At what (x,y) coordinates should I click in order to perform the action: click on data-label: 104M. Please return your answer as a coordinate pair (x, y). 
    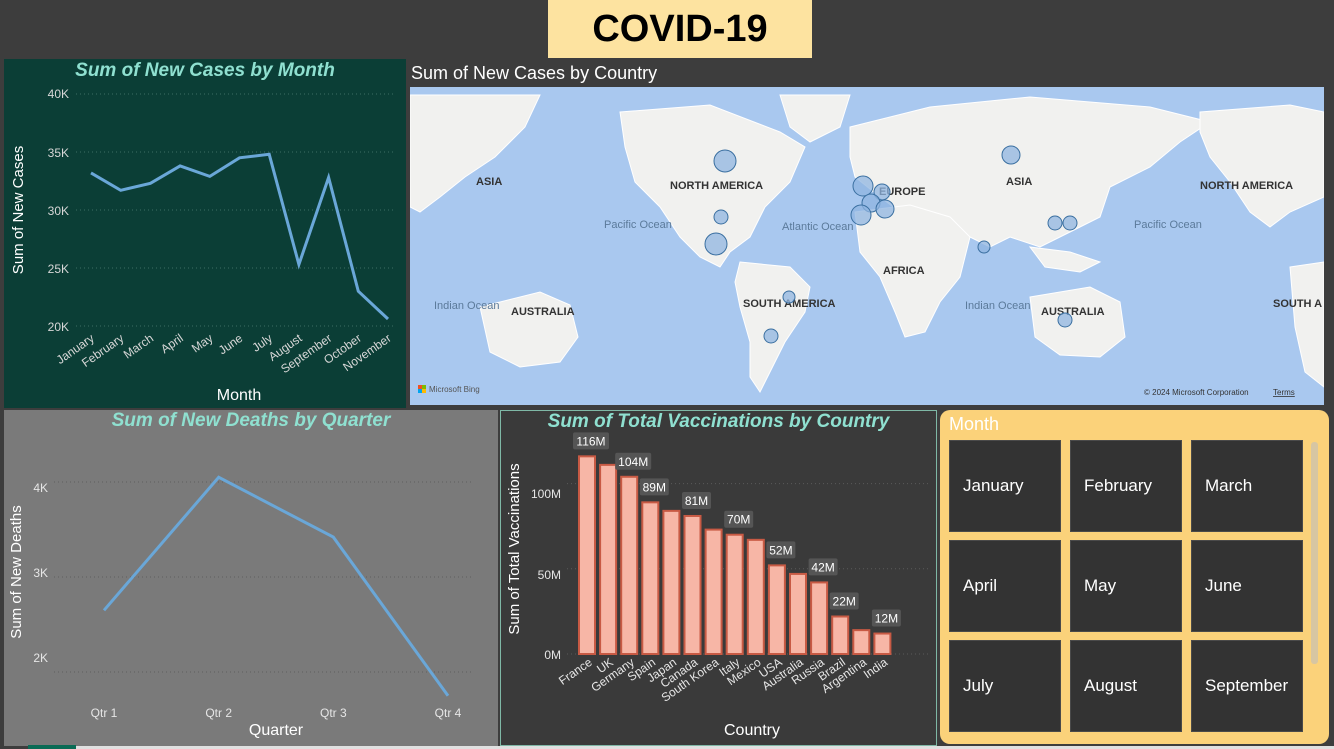
    Looking at the image, I should click on (633, 462).